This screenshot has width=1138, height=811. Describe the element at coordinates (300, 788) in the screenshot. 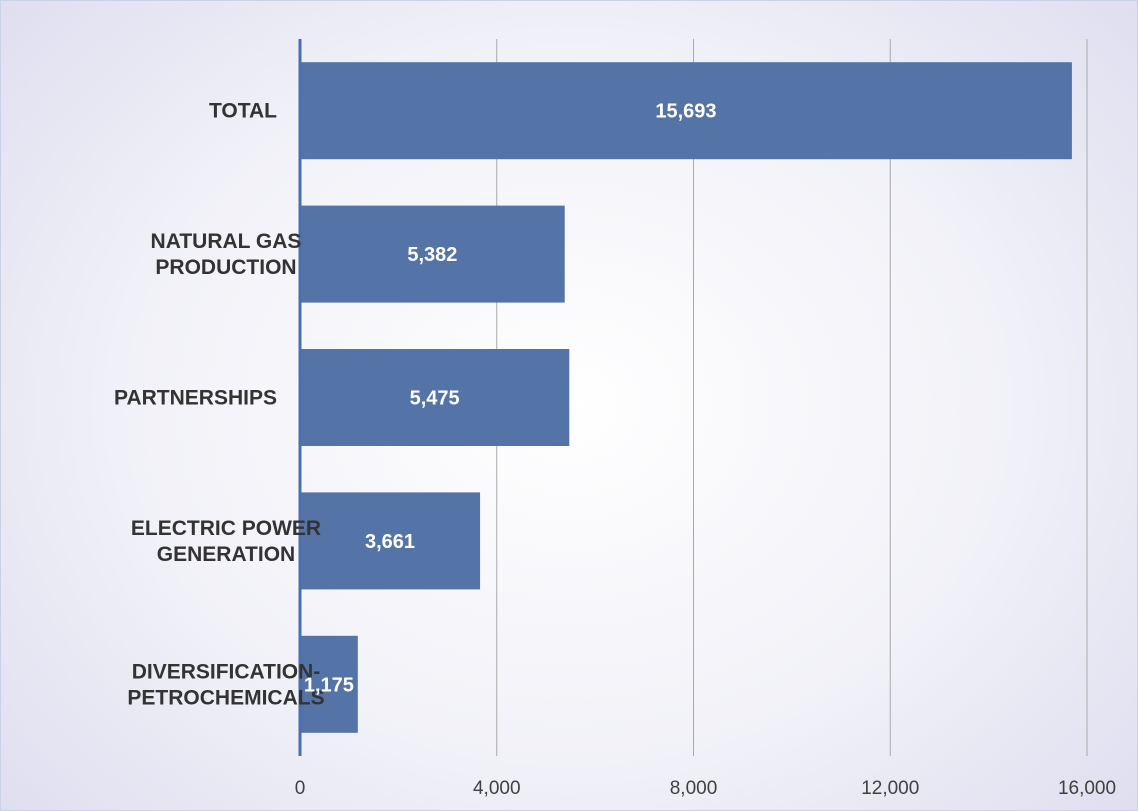

I see `x-tick-label: 0` at that location.